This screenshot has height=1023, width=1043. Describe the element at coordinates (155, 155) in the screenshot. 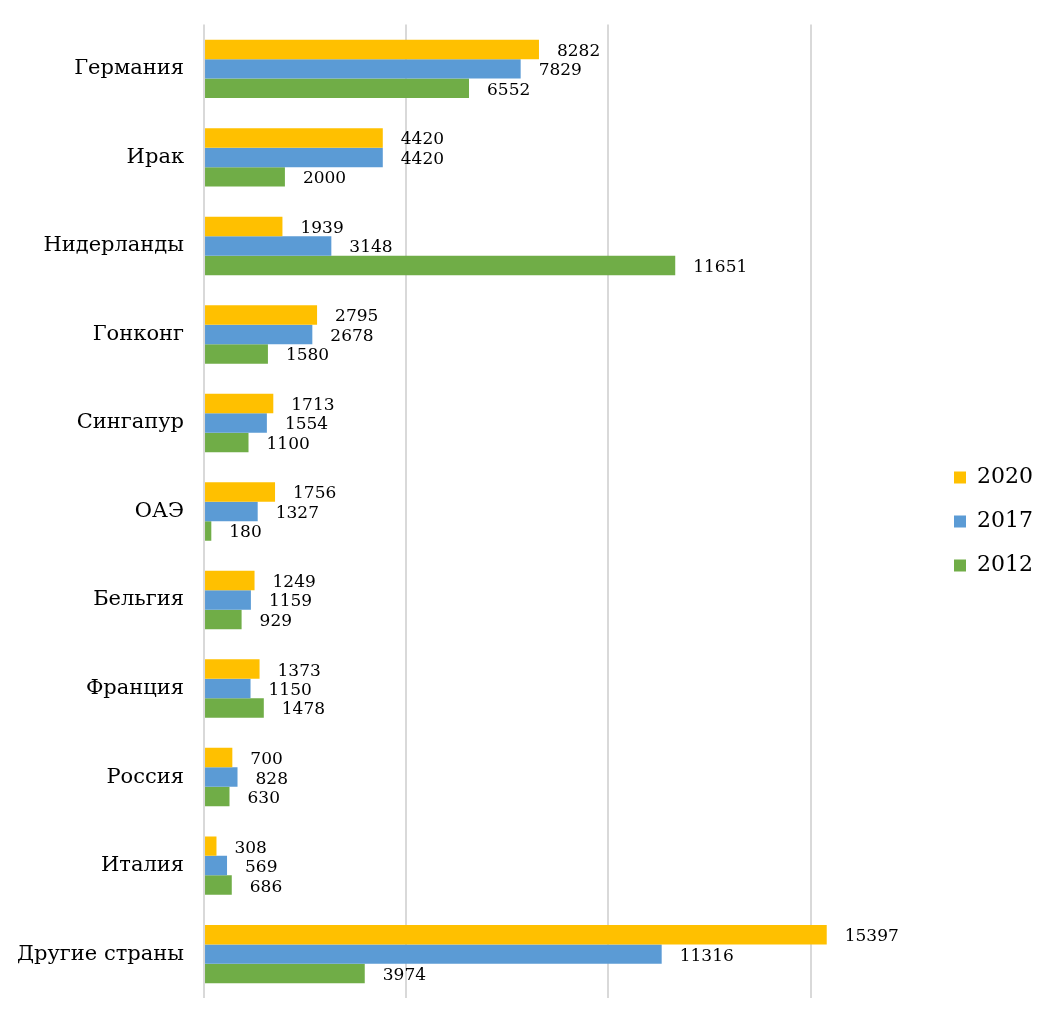

I see `y-tick-label: Ирак` at that location.